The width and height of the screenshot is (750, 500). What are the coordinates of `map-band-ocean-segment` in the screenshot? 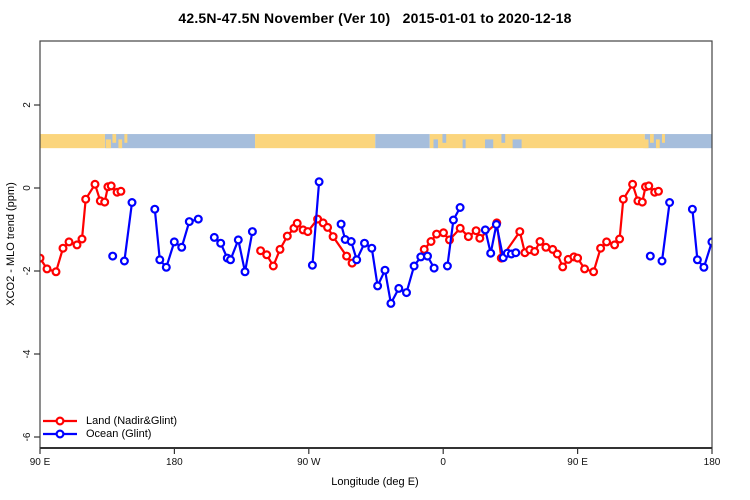 It's located at (402, 141).